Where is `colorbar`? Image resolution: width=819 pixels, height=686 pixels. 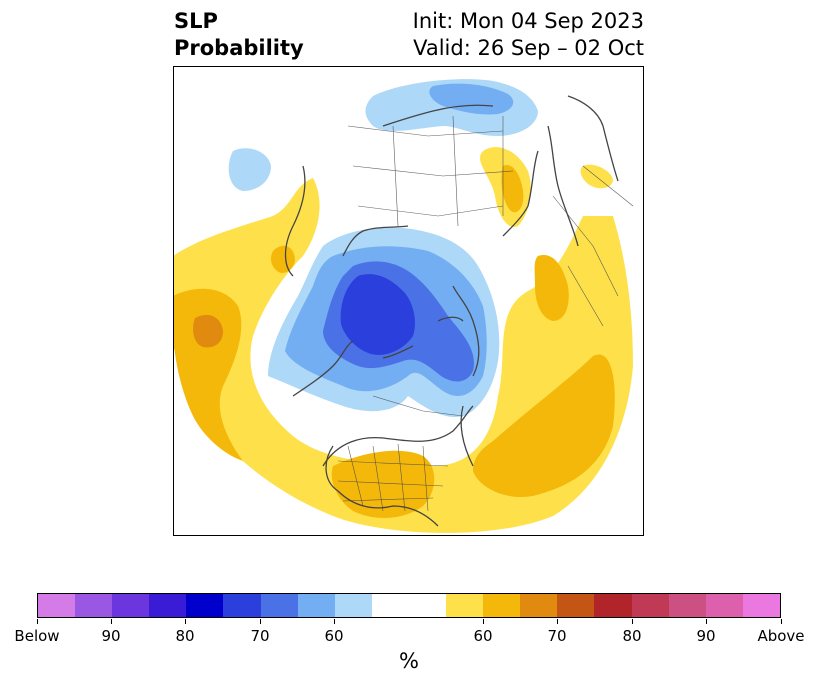
colorbar is located at coordinates (409, 605).